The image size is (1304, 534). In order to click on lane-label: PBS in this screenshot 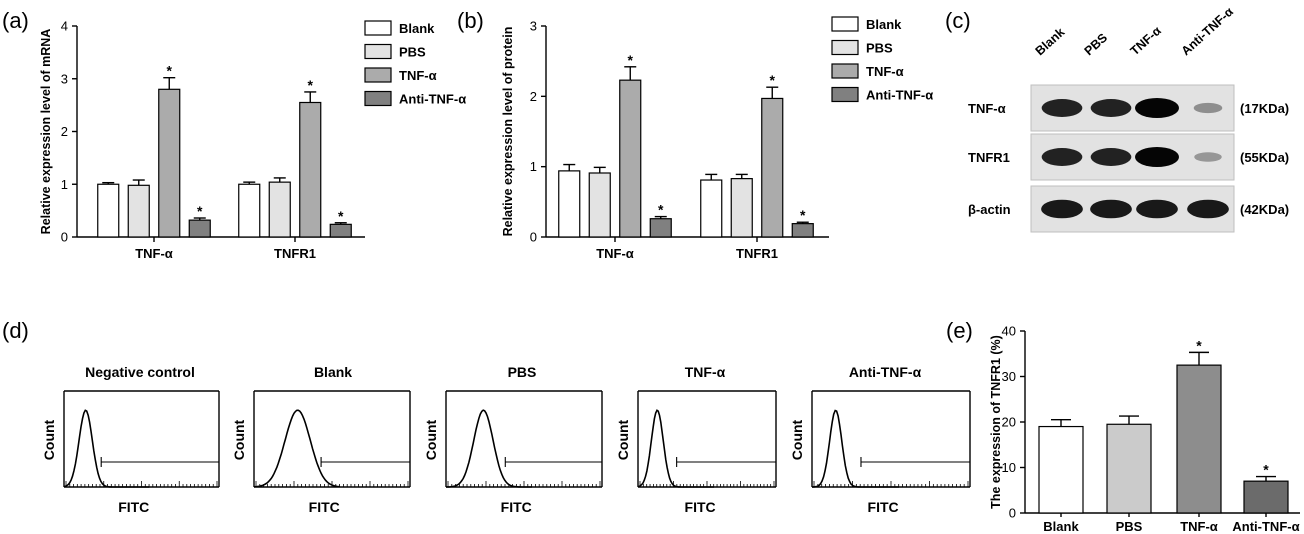, I will do `click(1096, 45)`.